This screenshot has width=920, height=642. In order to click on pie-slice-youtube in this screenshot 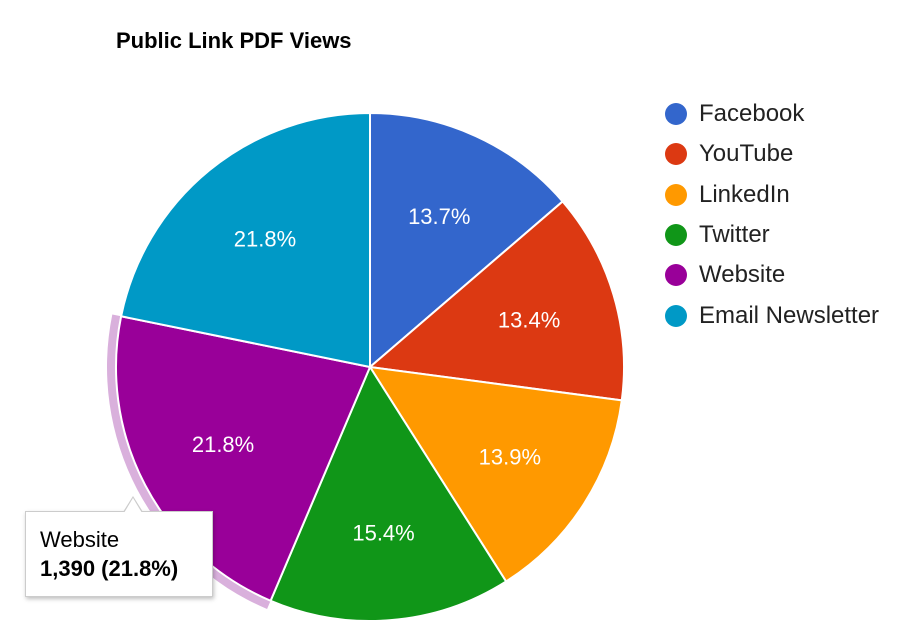, I will do `click(496, 301)`.